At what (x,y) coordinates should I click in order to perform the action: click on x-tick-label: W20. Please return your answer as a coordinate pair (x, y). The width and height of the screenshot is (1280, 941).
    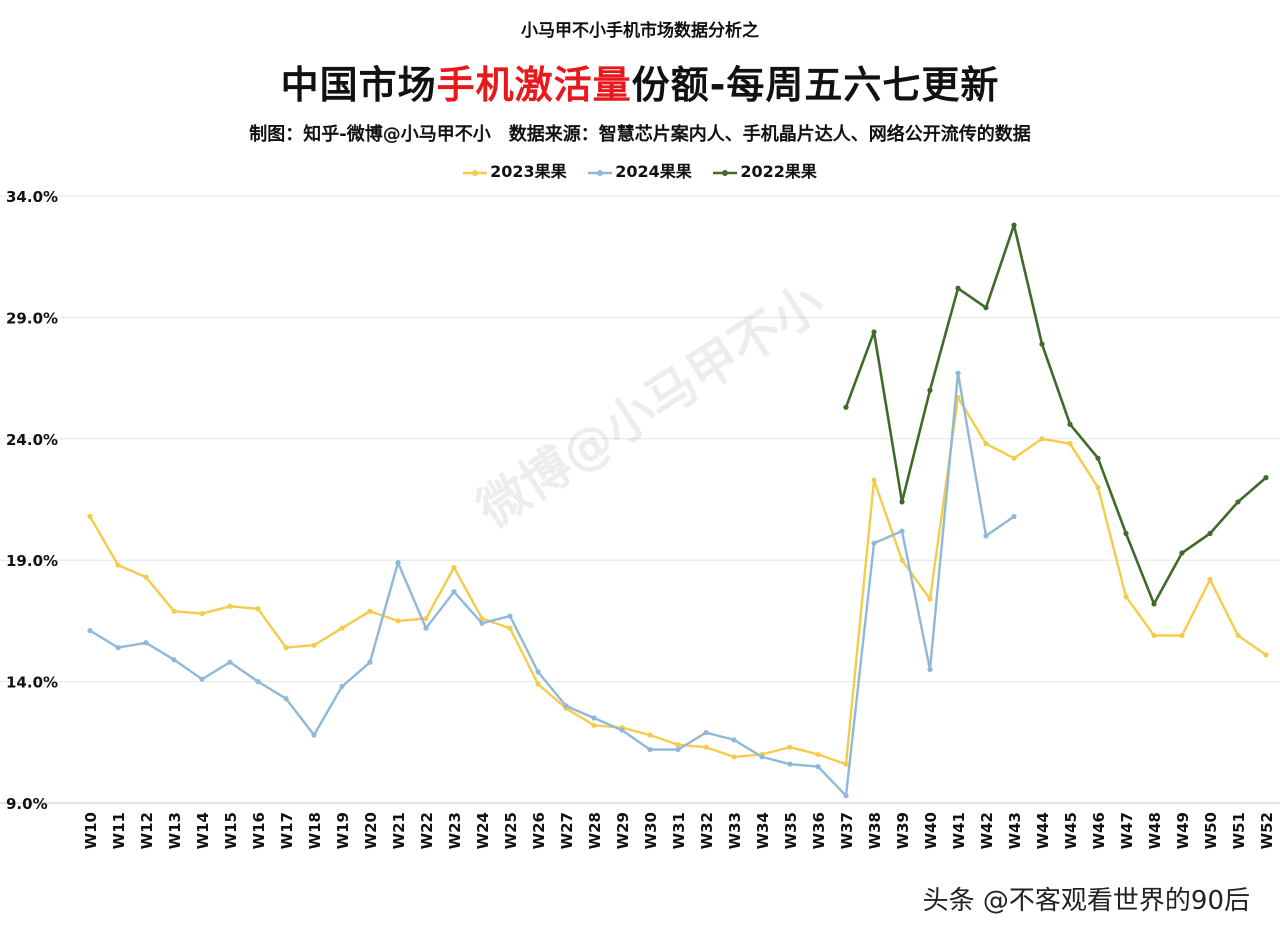
    Looking at the image, I should click on (371, 830).